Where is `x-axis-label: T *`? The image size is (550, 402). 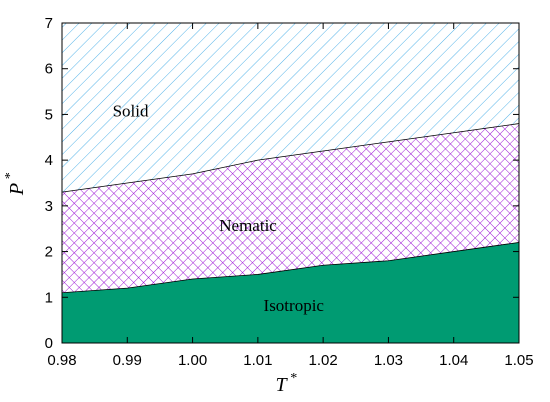
x-axis-label: T * is located at coordinates (285, 383).